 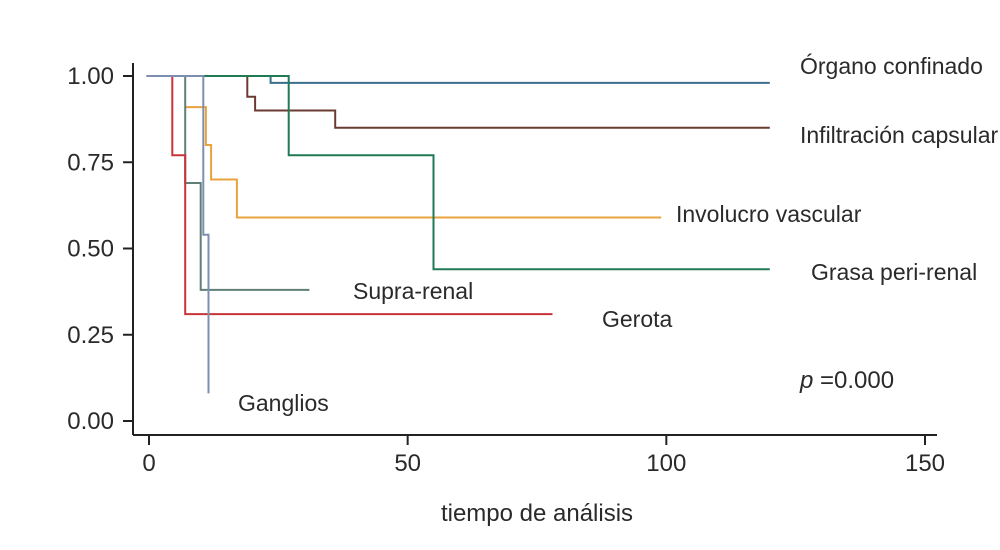 I want to click on series-label-2: Involucro vascular, so click(x=769, y=214).